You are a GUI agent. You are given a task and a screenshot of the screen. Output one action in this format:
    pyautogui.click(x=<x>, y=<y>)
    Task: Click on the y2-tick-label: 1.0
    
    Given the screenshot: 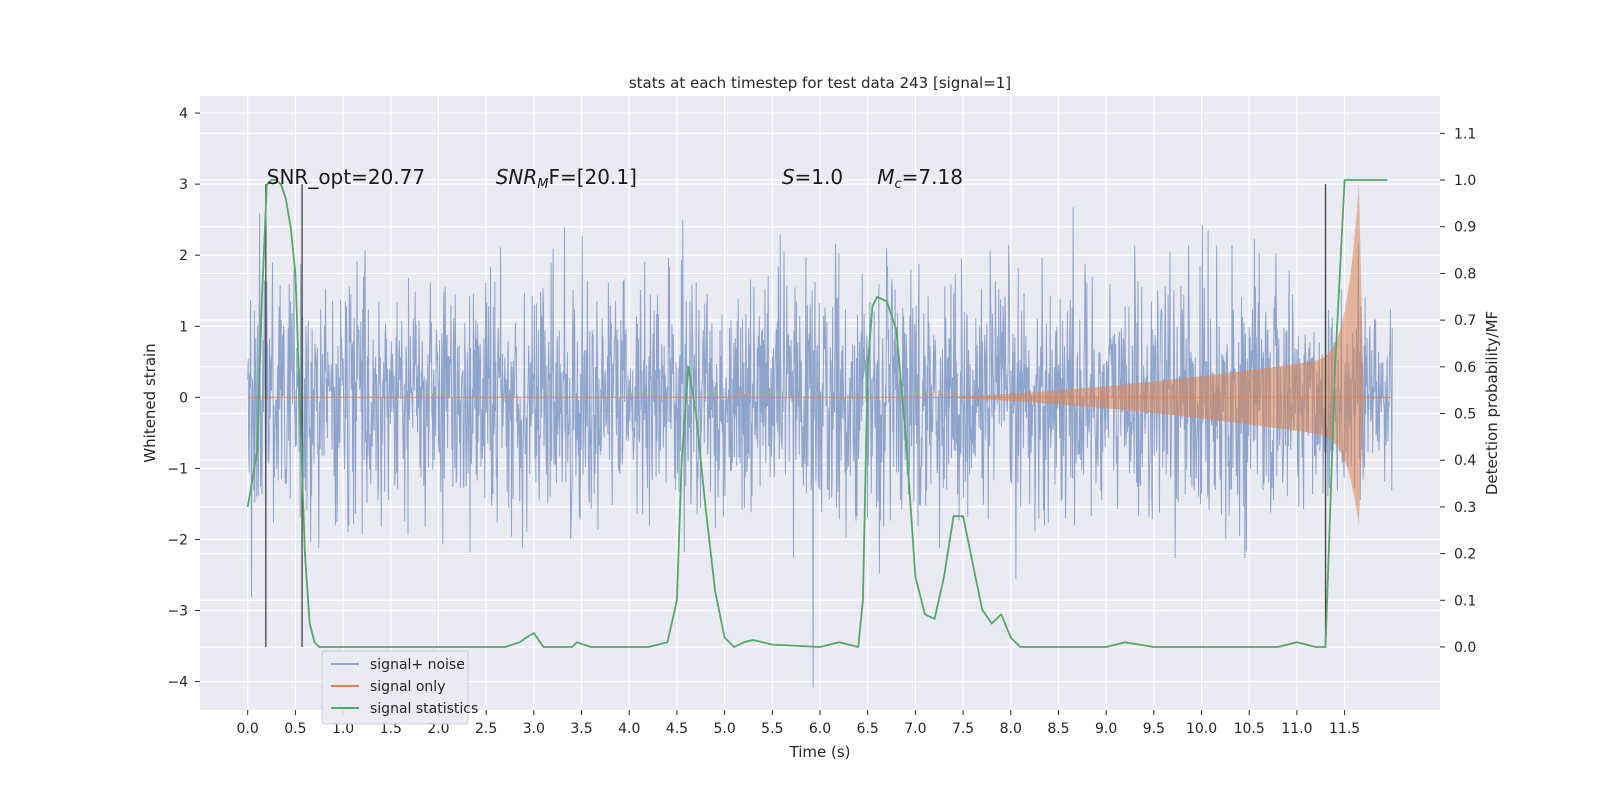 What is the action you would take?
    pyautogui.click(x=1465, y=181)
    